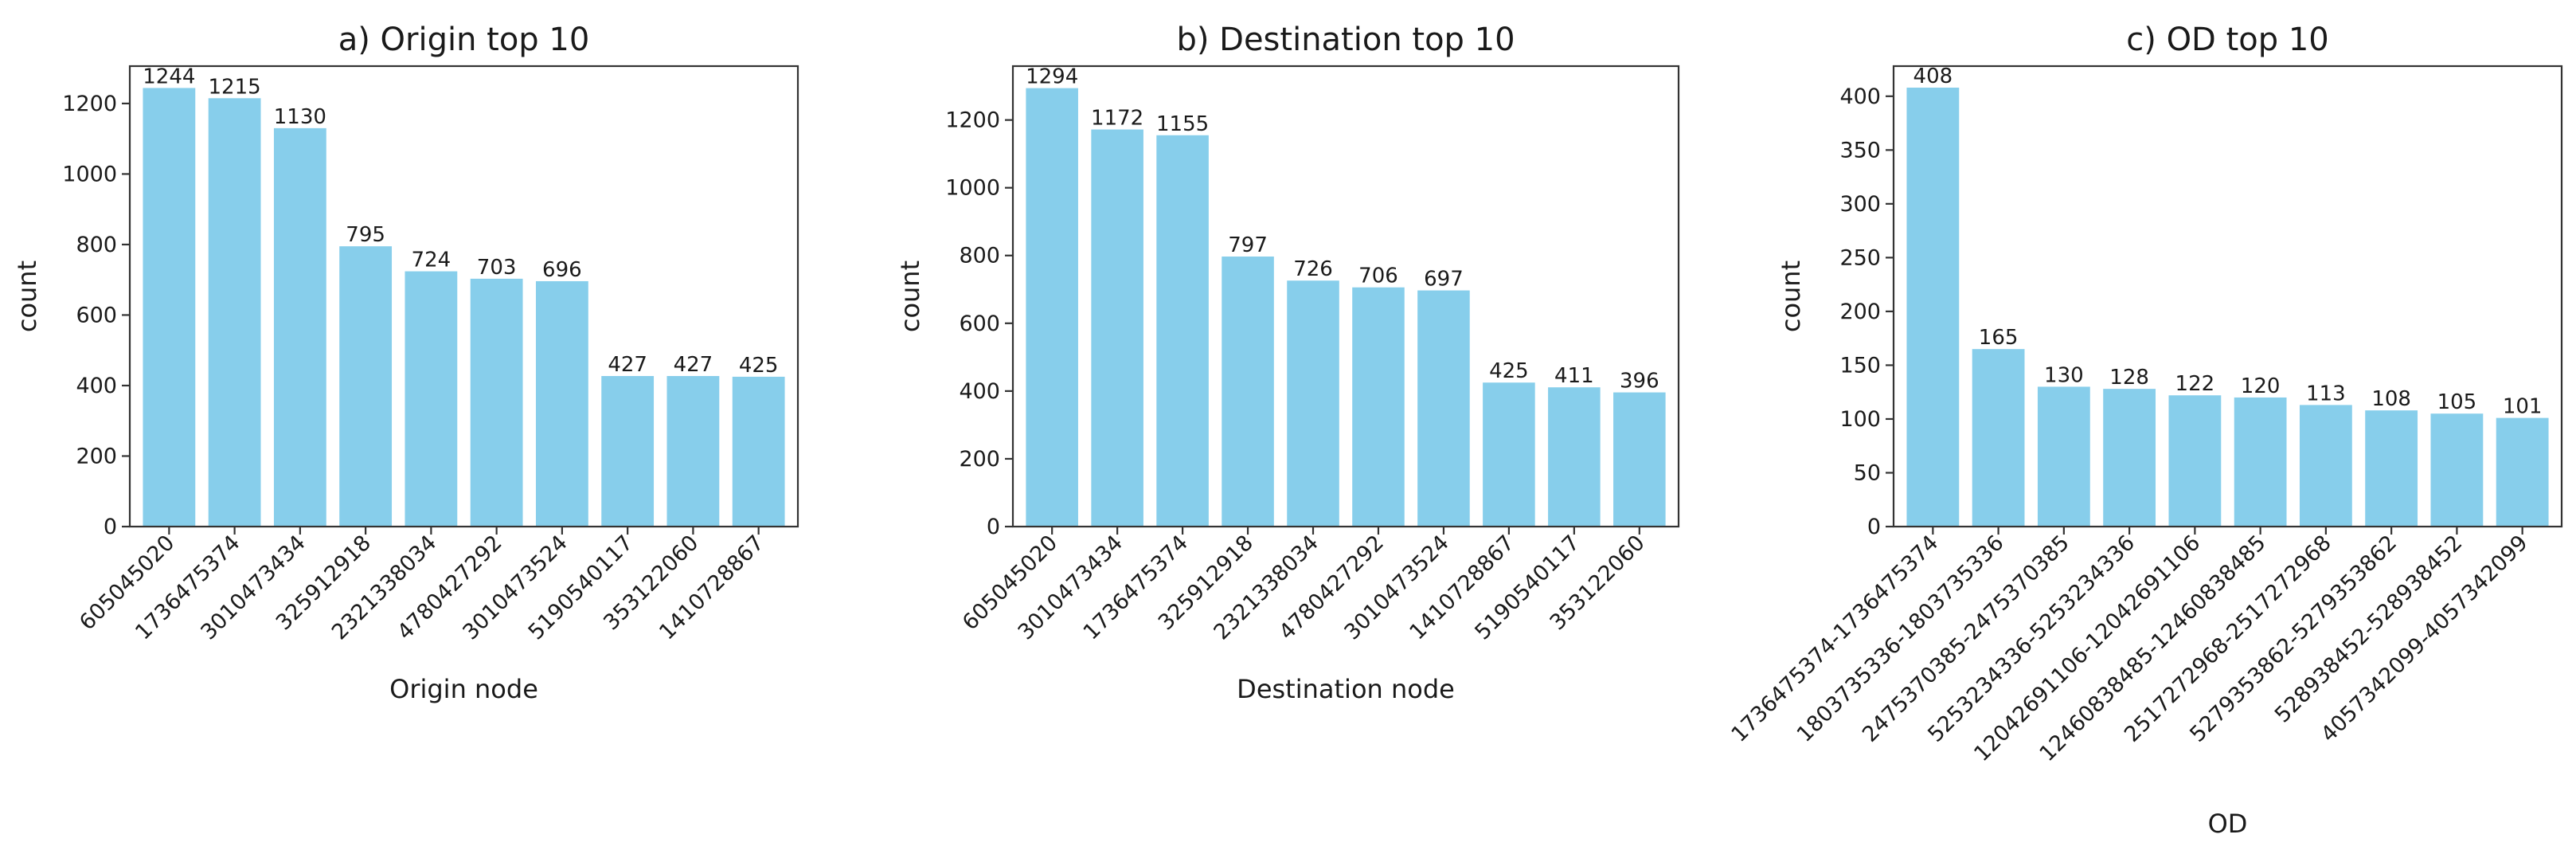 This screenshot has width=2576, height=854. What do you see at coordinates (2326, 394) in the screenshot?
I see `bar-value-label: 113` at bounding box center [2326, 394].